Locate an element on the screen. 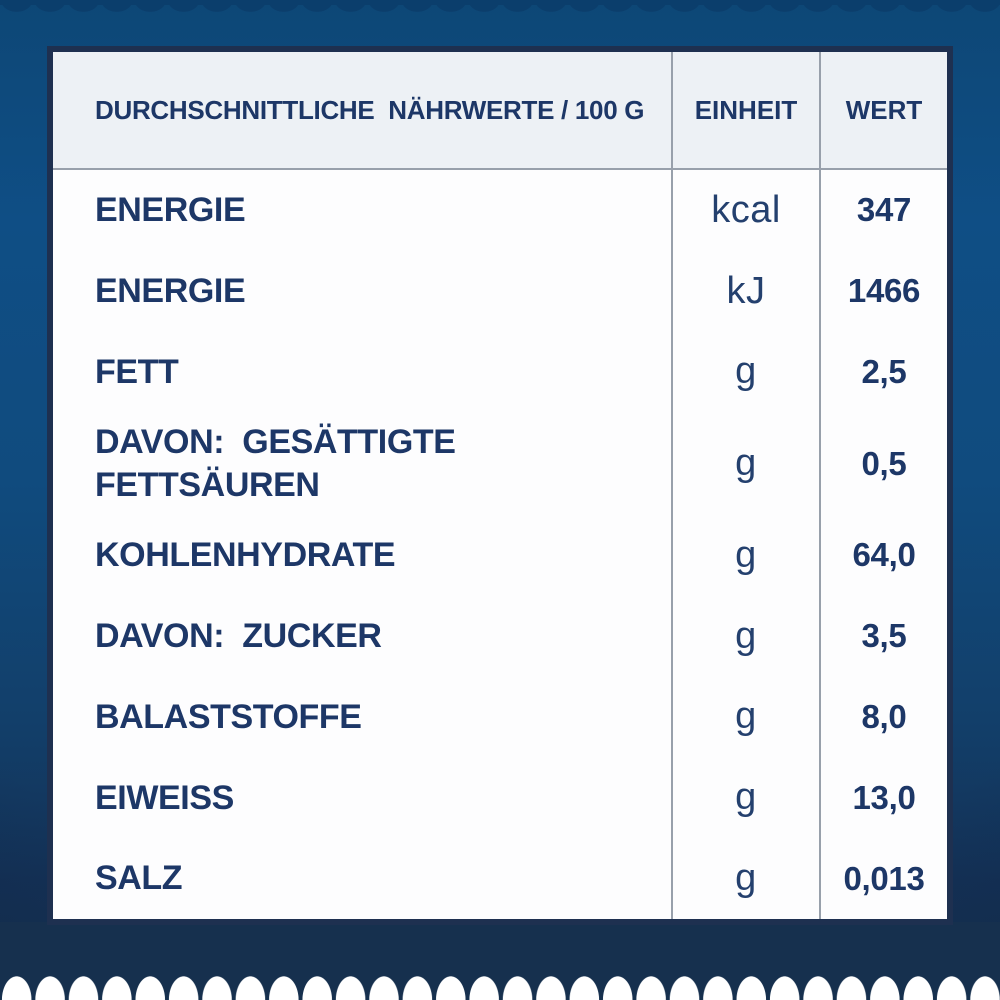 The height and width of the screenshot is (1000, 1000). table-row: FETT g 2,5 is located at coordinates (500, 372).